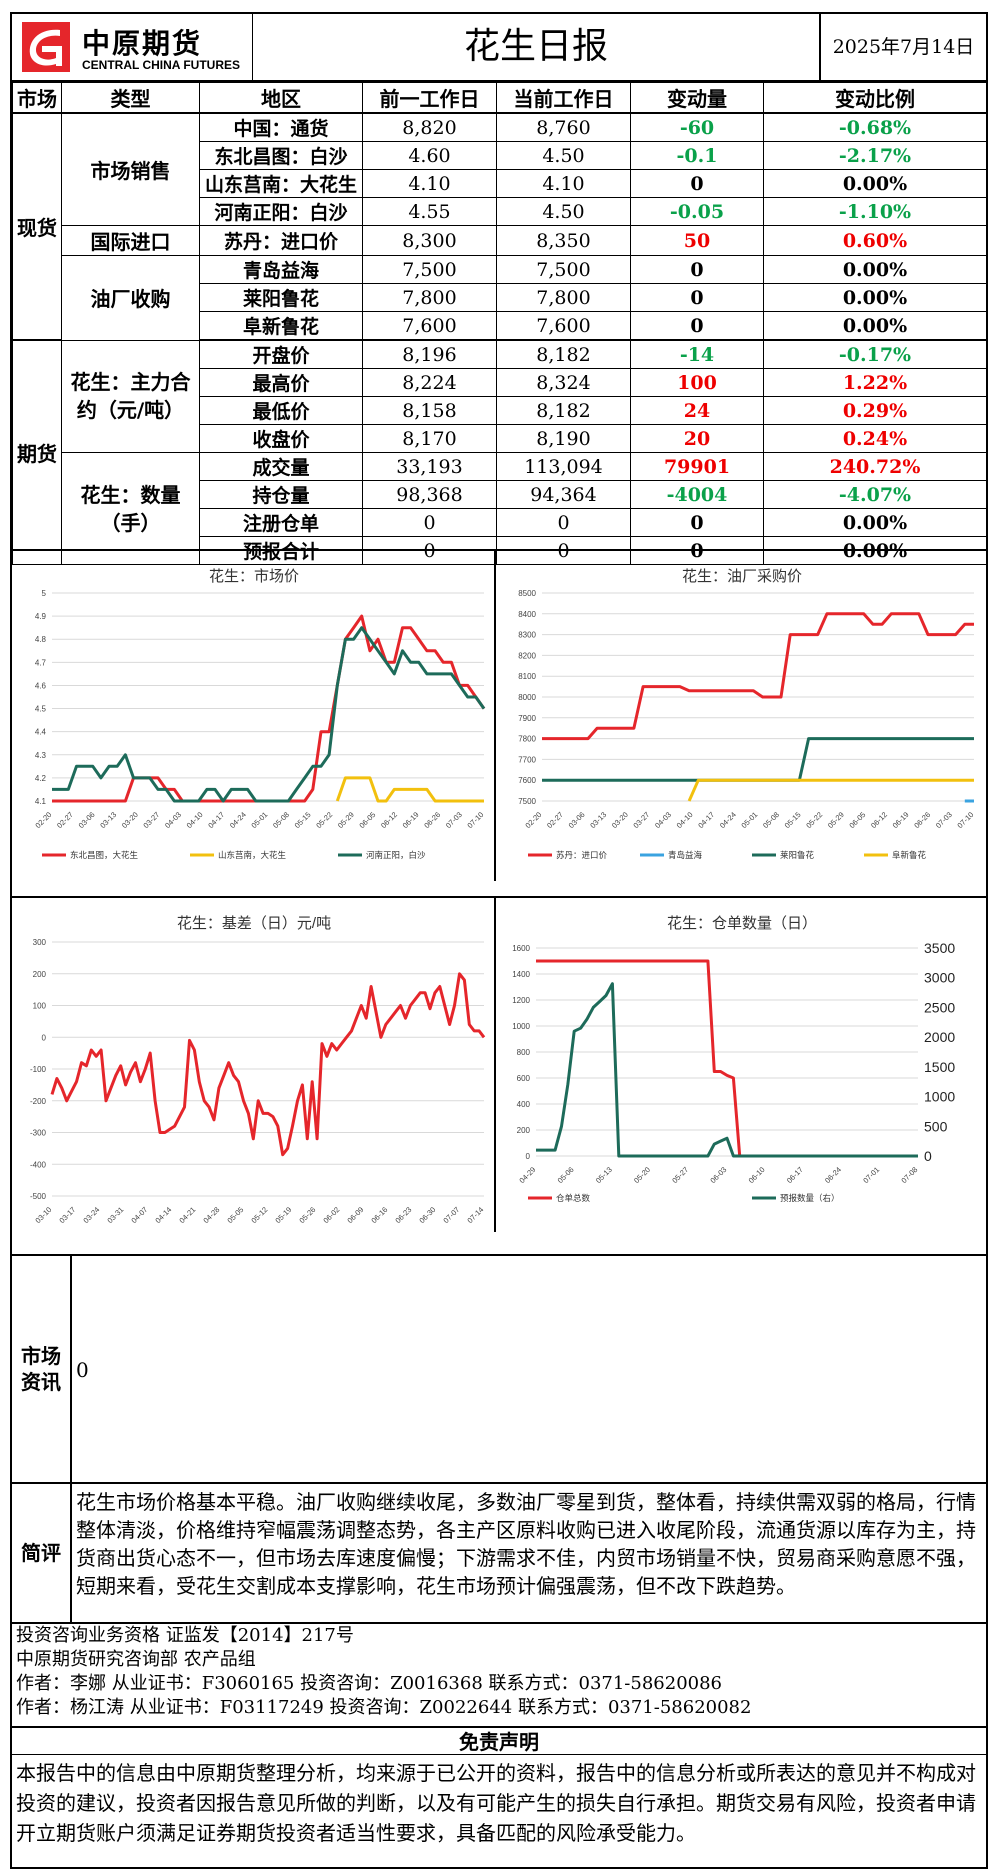 This screenshot has width=997, height=1876. Describe the element at coordinates (41, 662) in the screenshot. I see `y-tick-label: 4.7` at that location.